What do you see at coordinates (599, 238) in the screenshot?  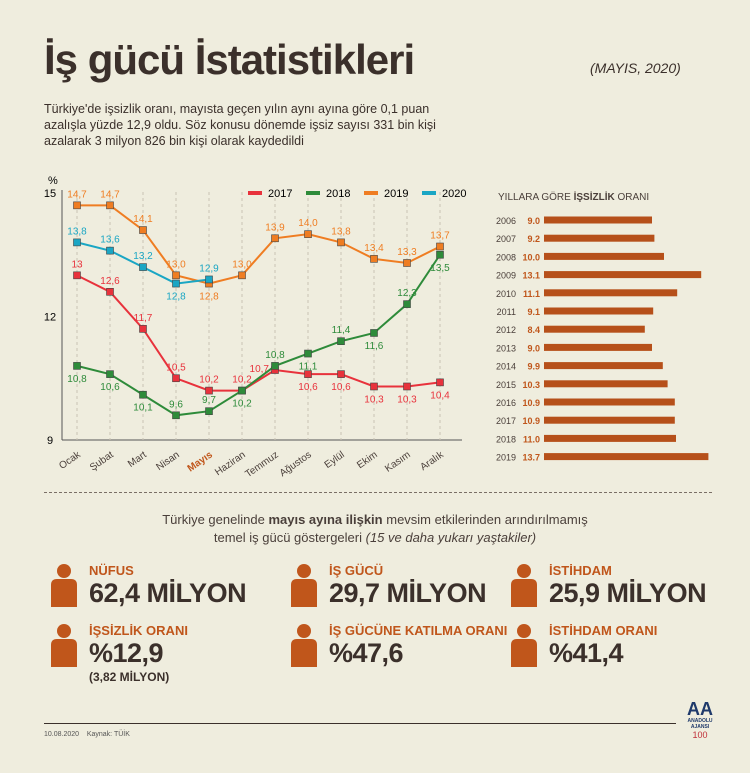 I see `bar-2007` at bounding box center [599, 238].